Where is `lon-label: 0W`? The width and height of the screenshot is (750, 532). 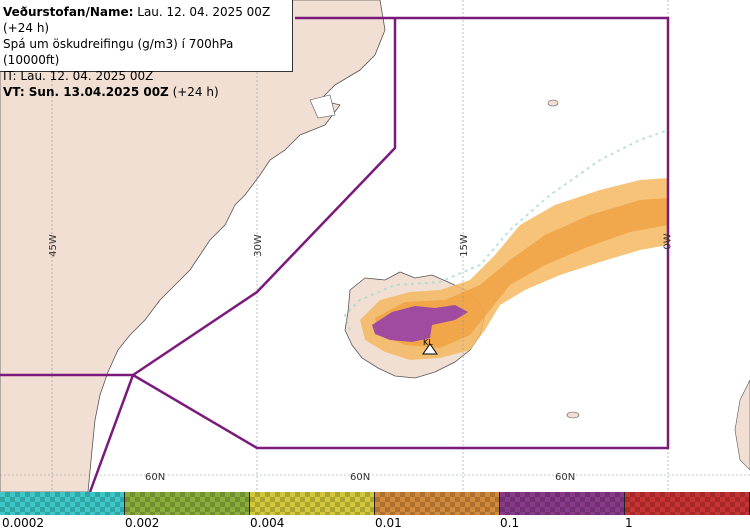
lon-label: 0W is located at coordinates (668, 241).